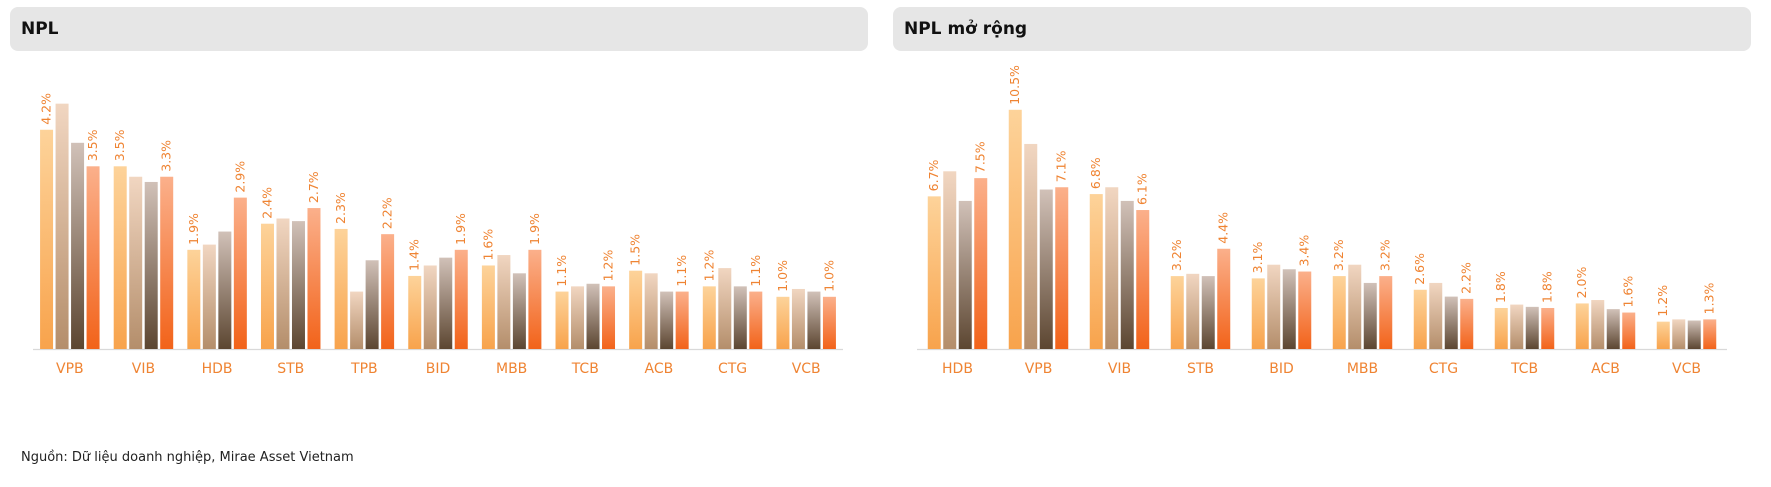 This screenshot has width=1771, height=487. I want to click on bar-stb-2q25, so click(1208, 312).